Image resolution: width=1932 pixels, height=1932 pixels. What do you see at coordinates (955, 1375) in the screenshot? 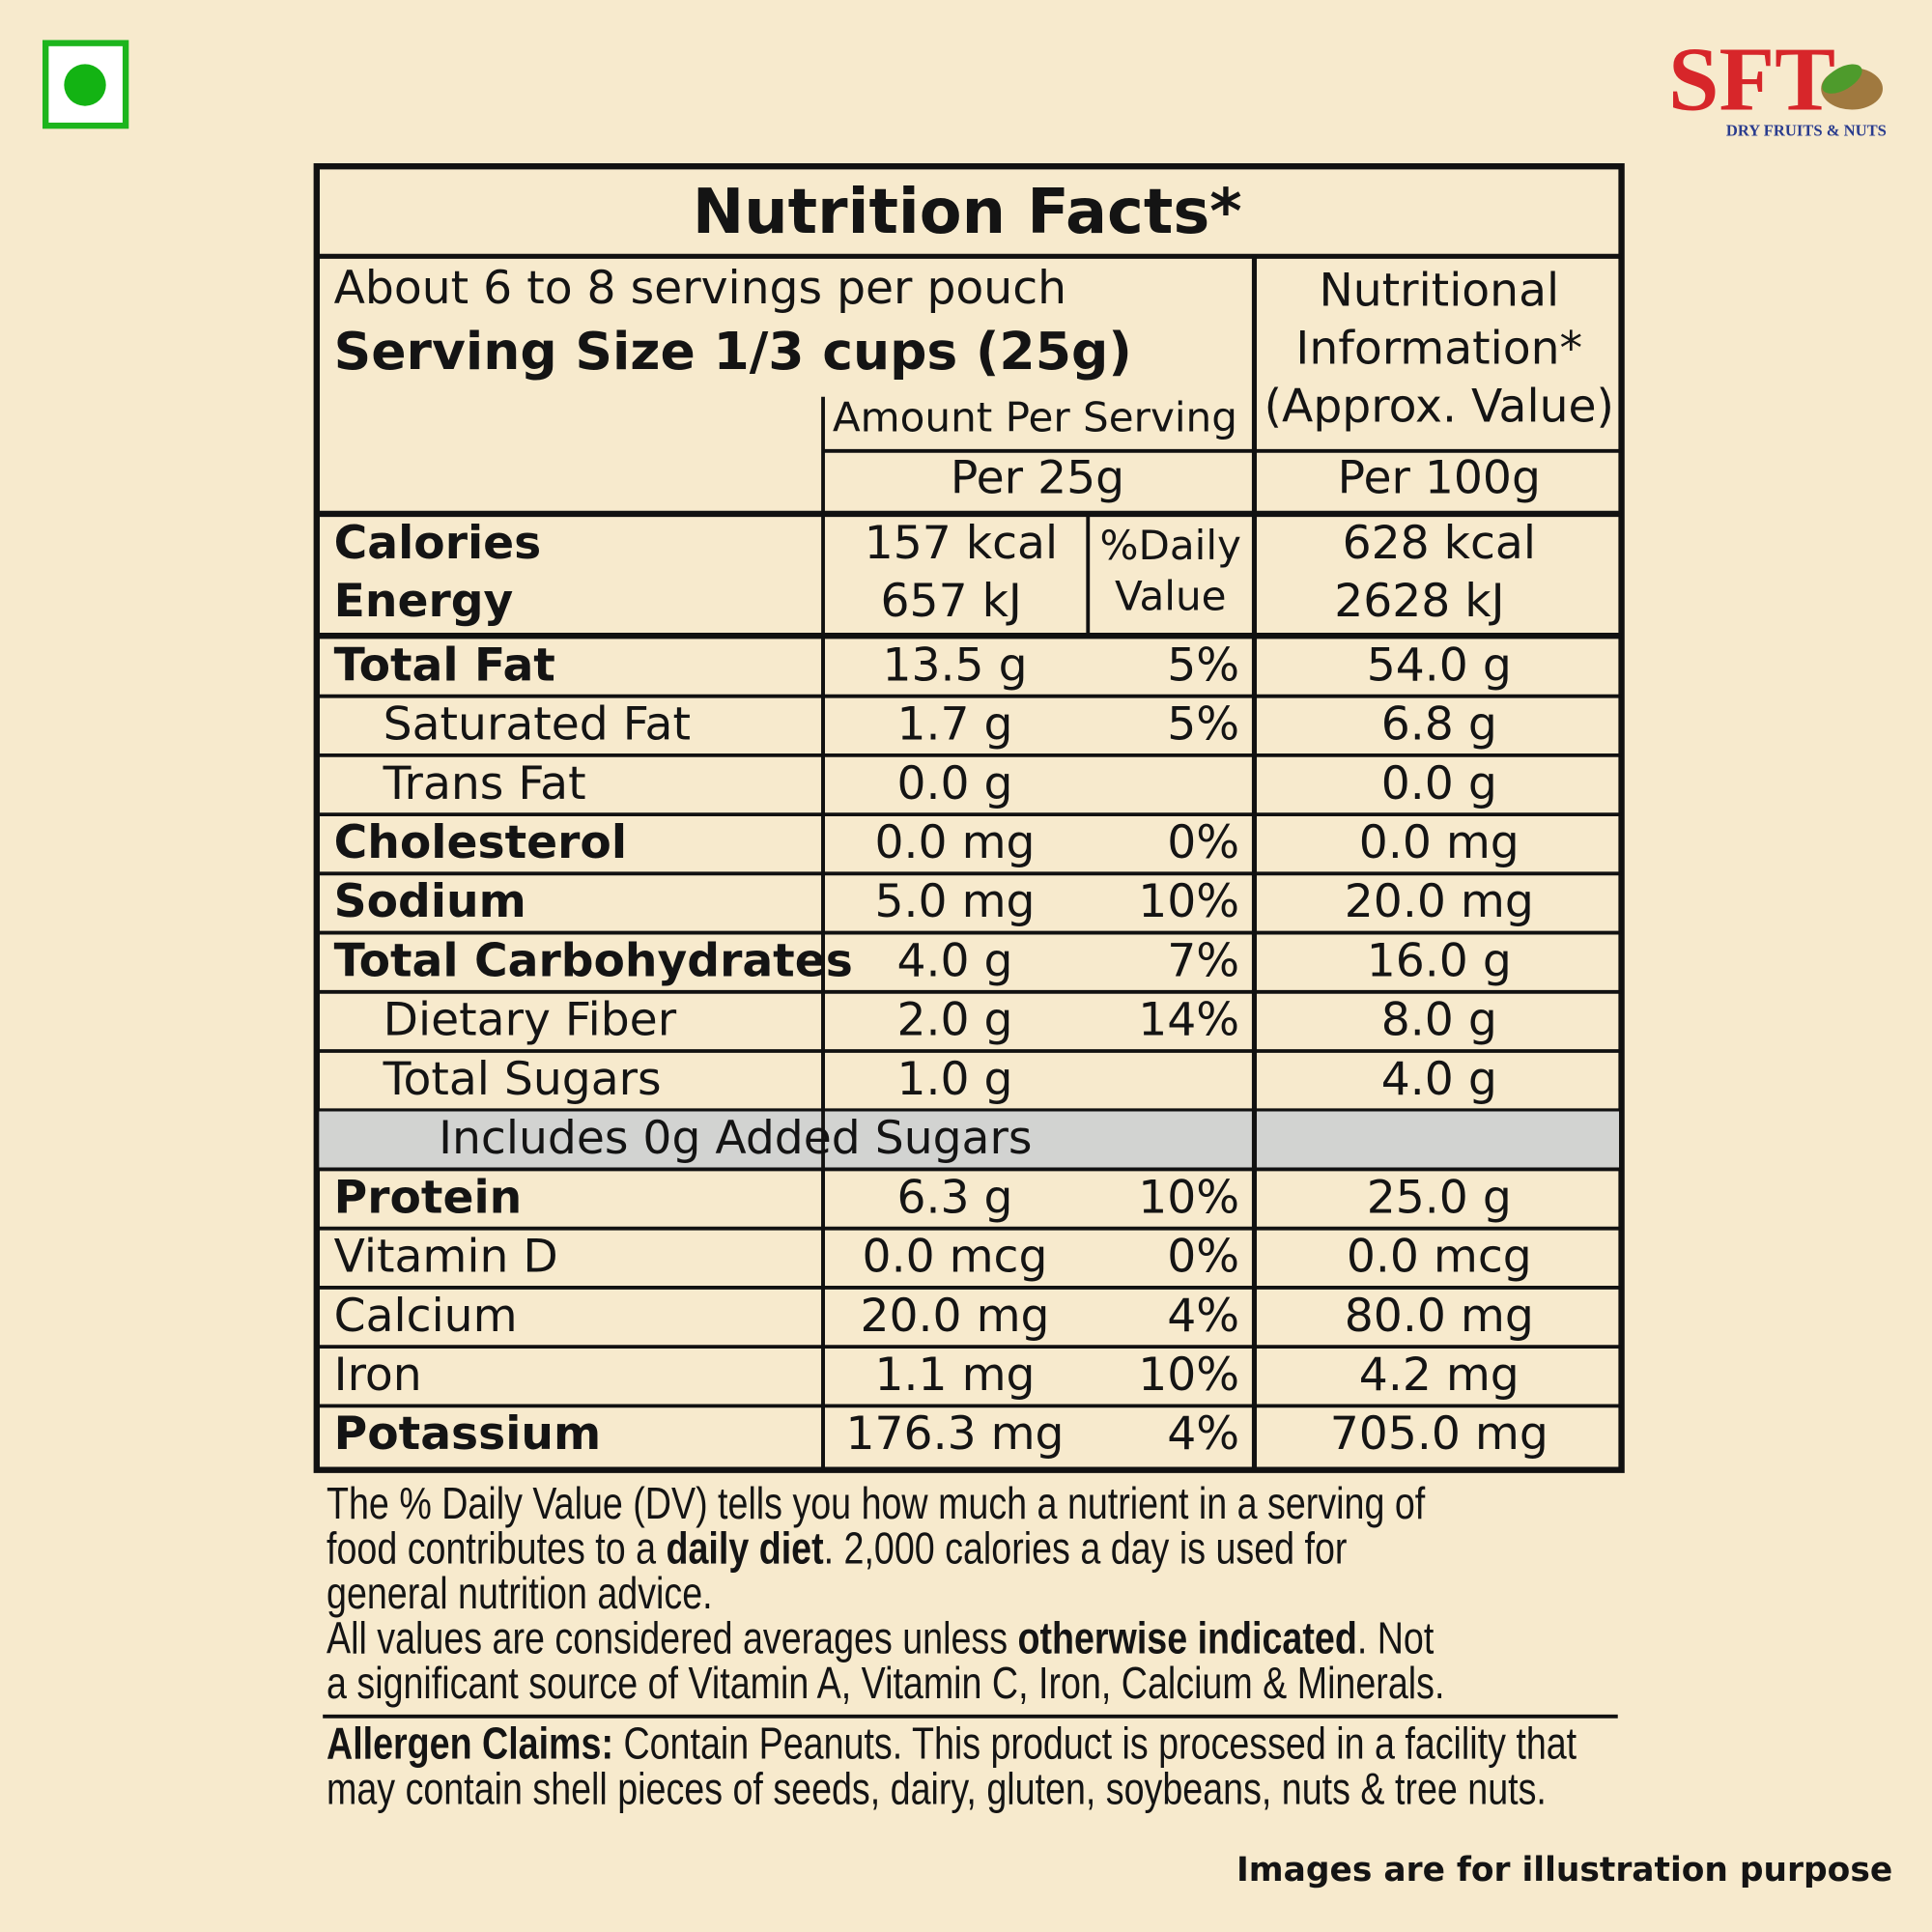
I see `per-serving: 1.1 mg` at bounding box center [955, 1375].